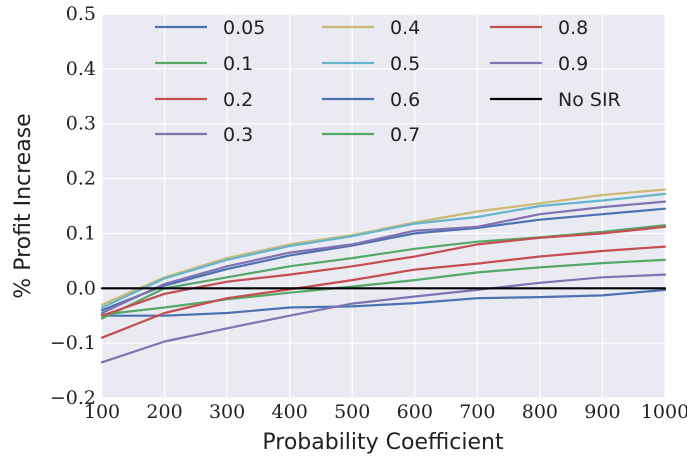  What do you see at coordinates (81, 69) in the screenshot?
I see `y-tick-label: 0.4` at bounding box center [81, 69].